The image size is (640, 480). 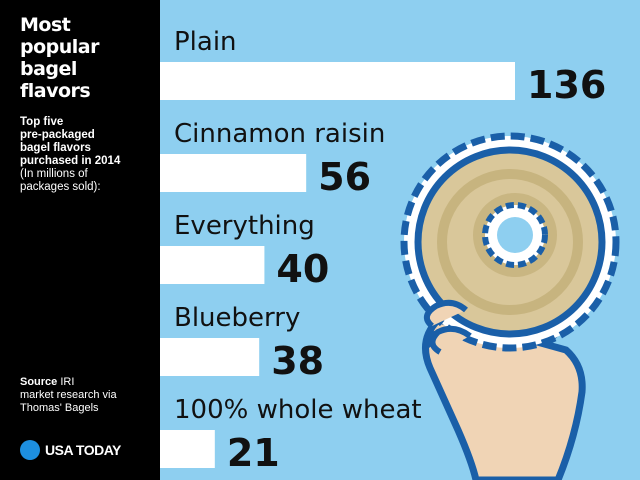 I want to click on value-label: 56, so click(x=344, y=177).